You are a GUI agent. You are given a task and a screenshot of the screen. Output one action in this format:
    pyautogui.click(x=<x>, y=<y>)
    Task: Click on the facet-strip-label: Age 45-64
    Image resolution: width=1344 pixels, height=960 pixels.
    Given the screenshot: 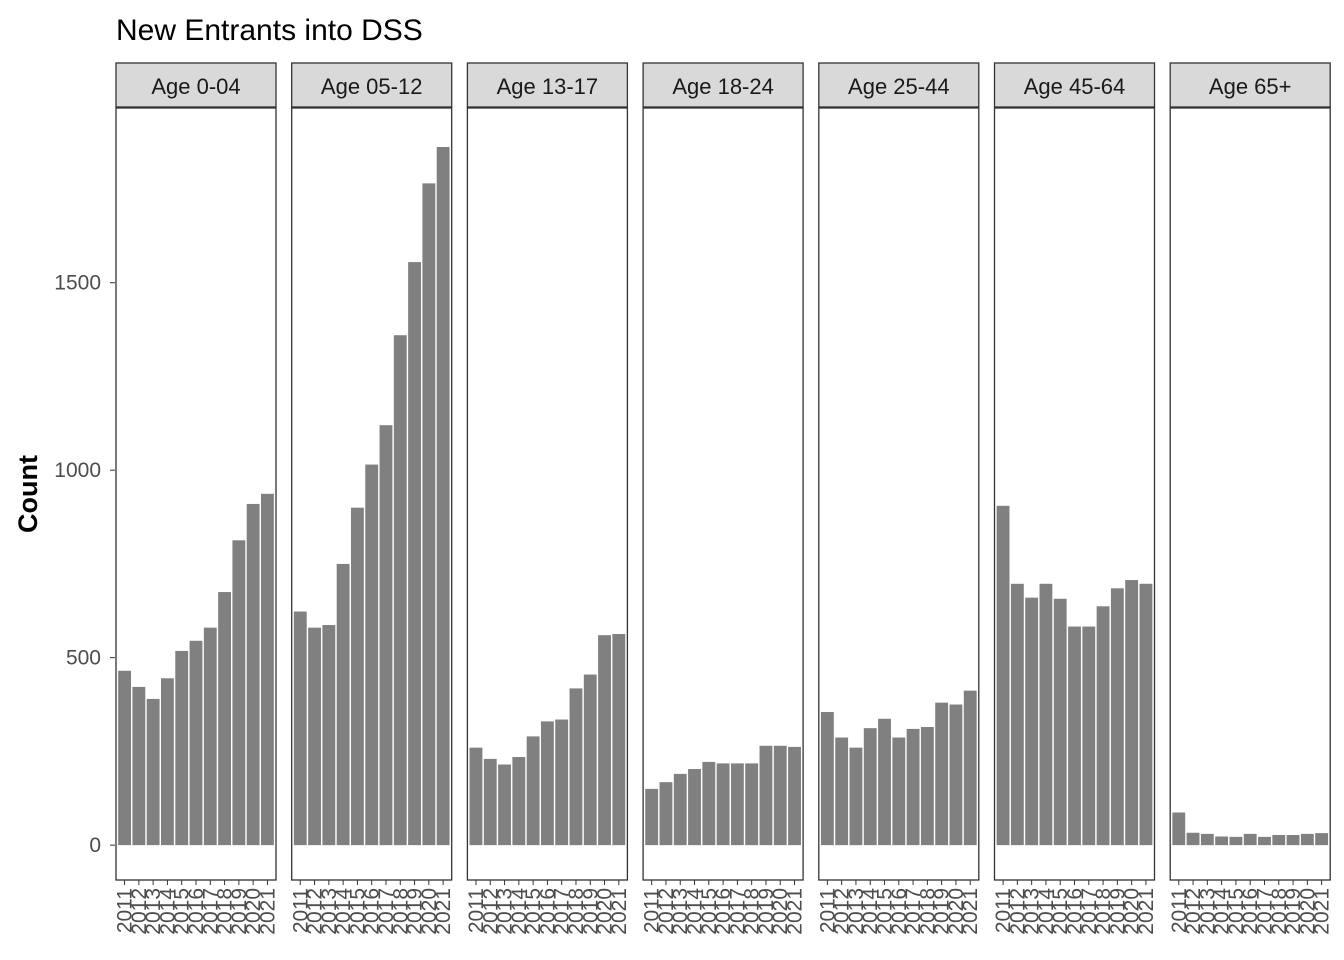 What is the action you would take?
    pyautogui.click(x=1075, y=86)
    